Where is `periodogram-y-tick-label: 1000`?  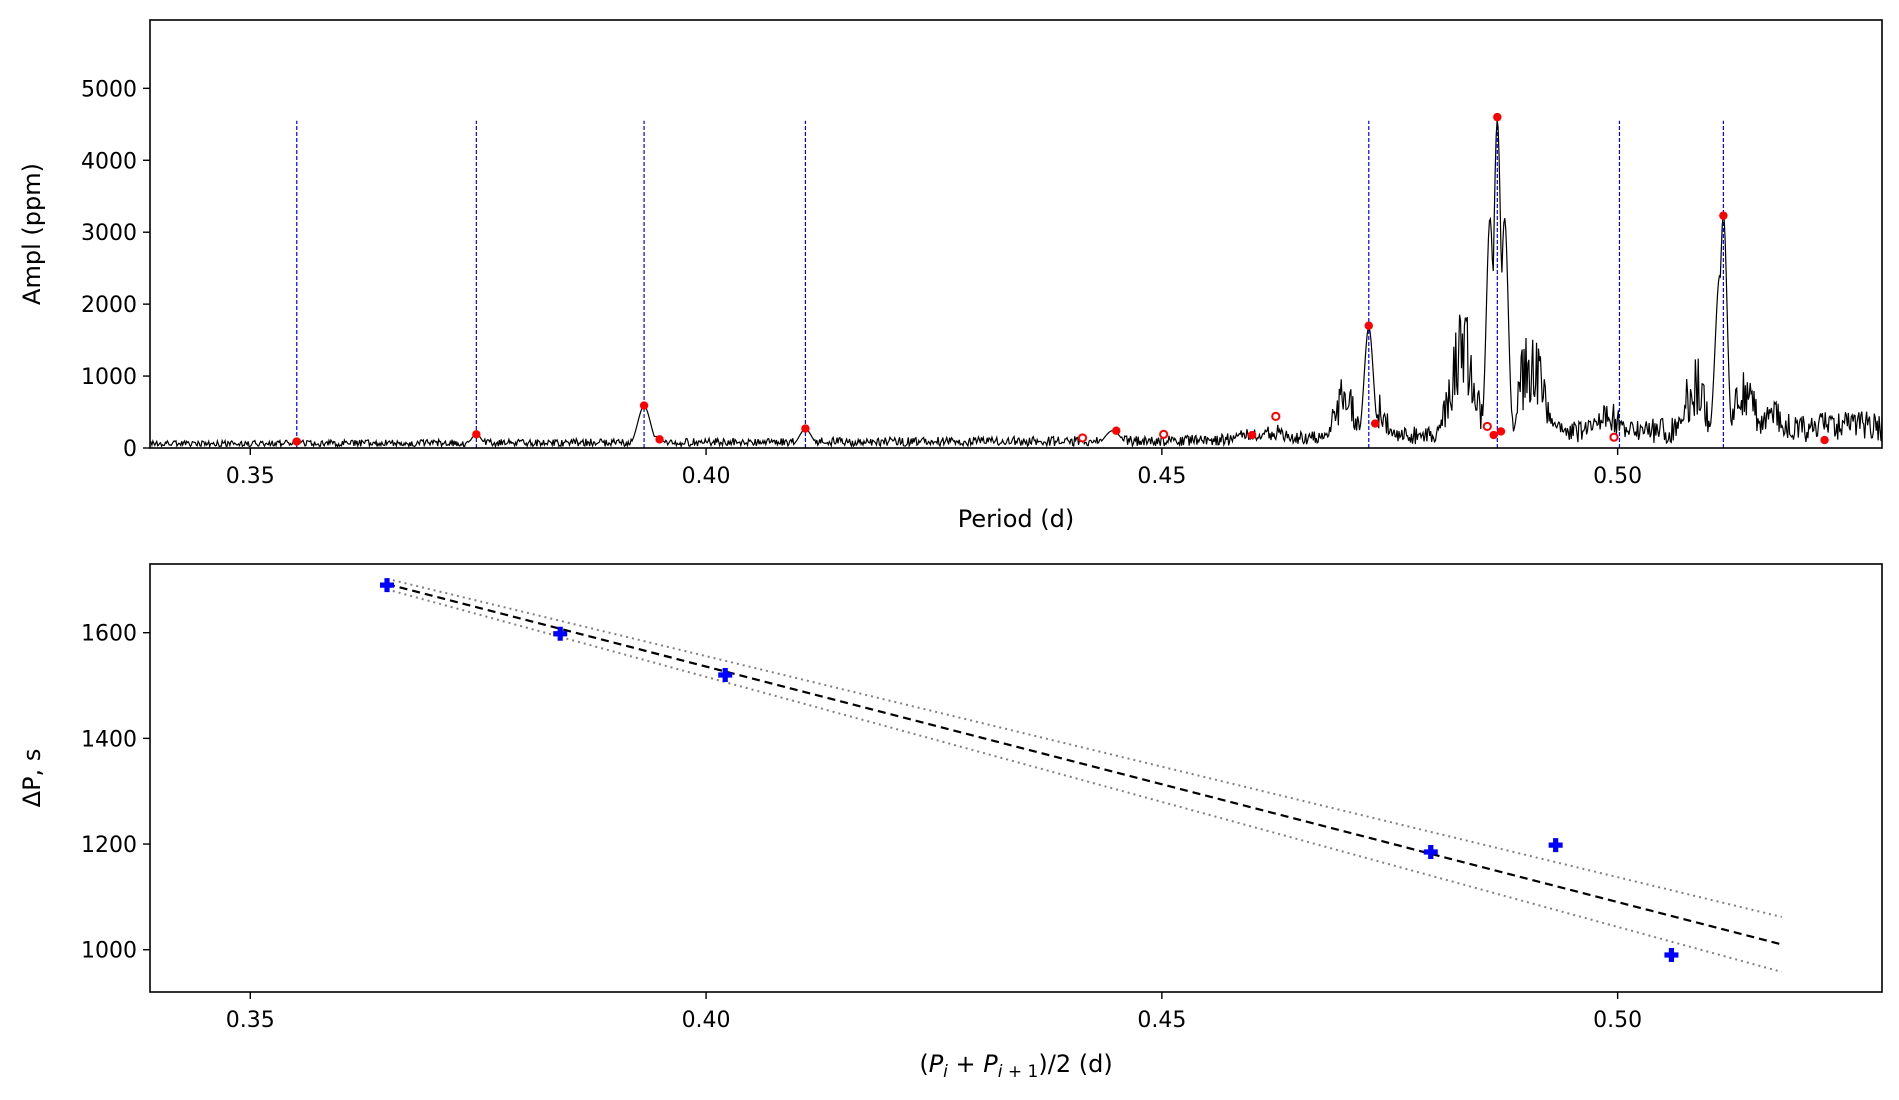 periodogram-y-tick-label: 1000 is located at coordinates (109, 377).